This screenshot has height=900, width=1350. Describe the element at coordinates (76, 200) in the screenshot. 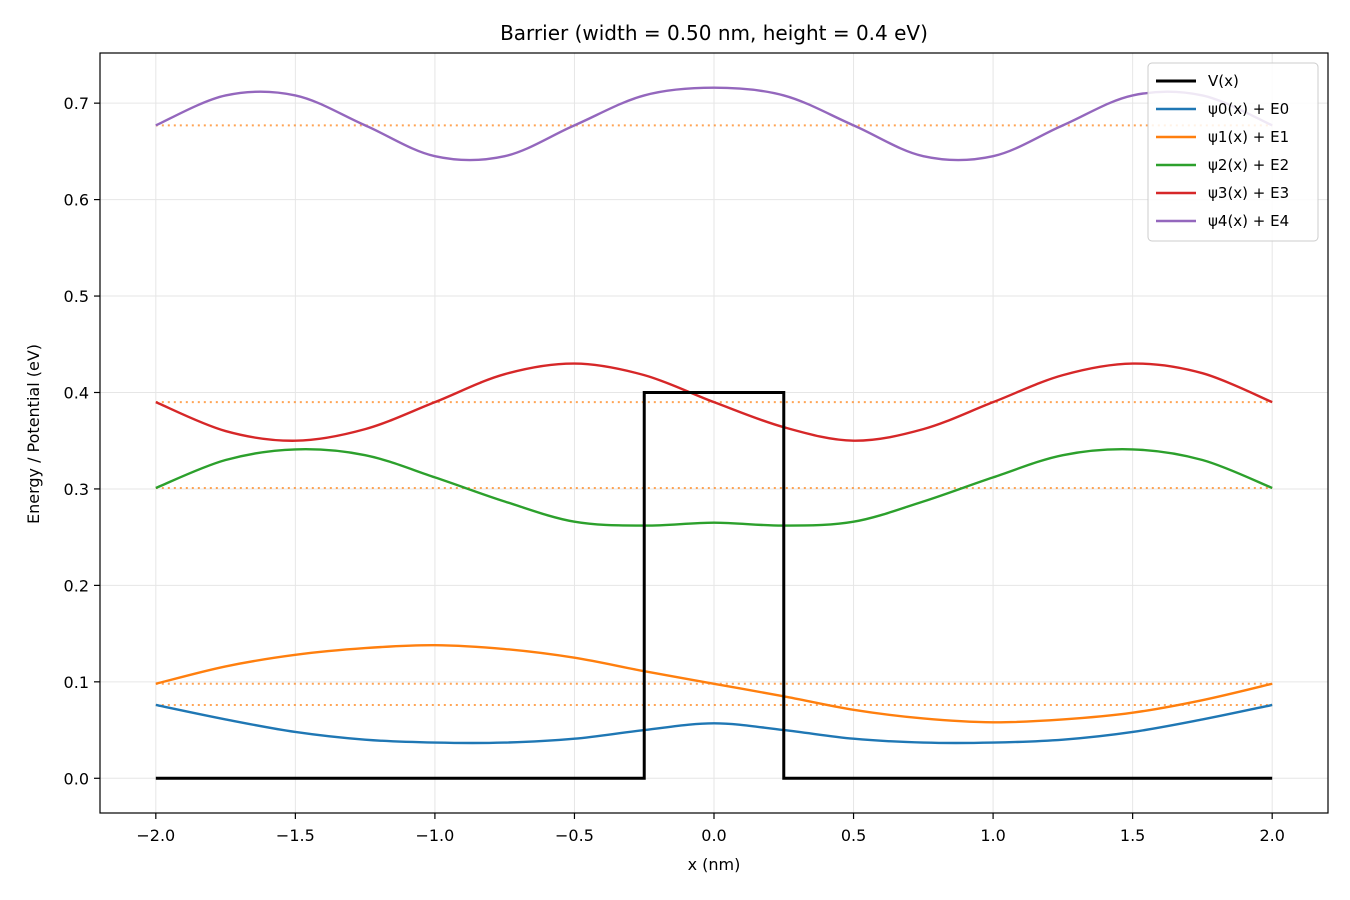

I see `y-tick-label: 0.6` at that location.